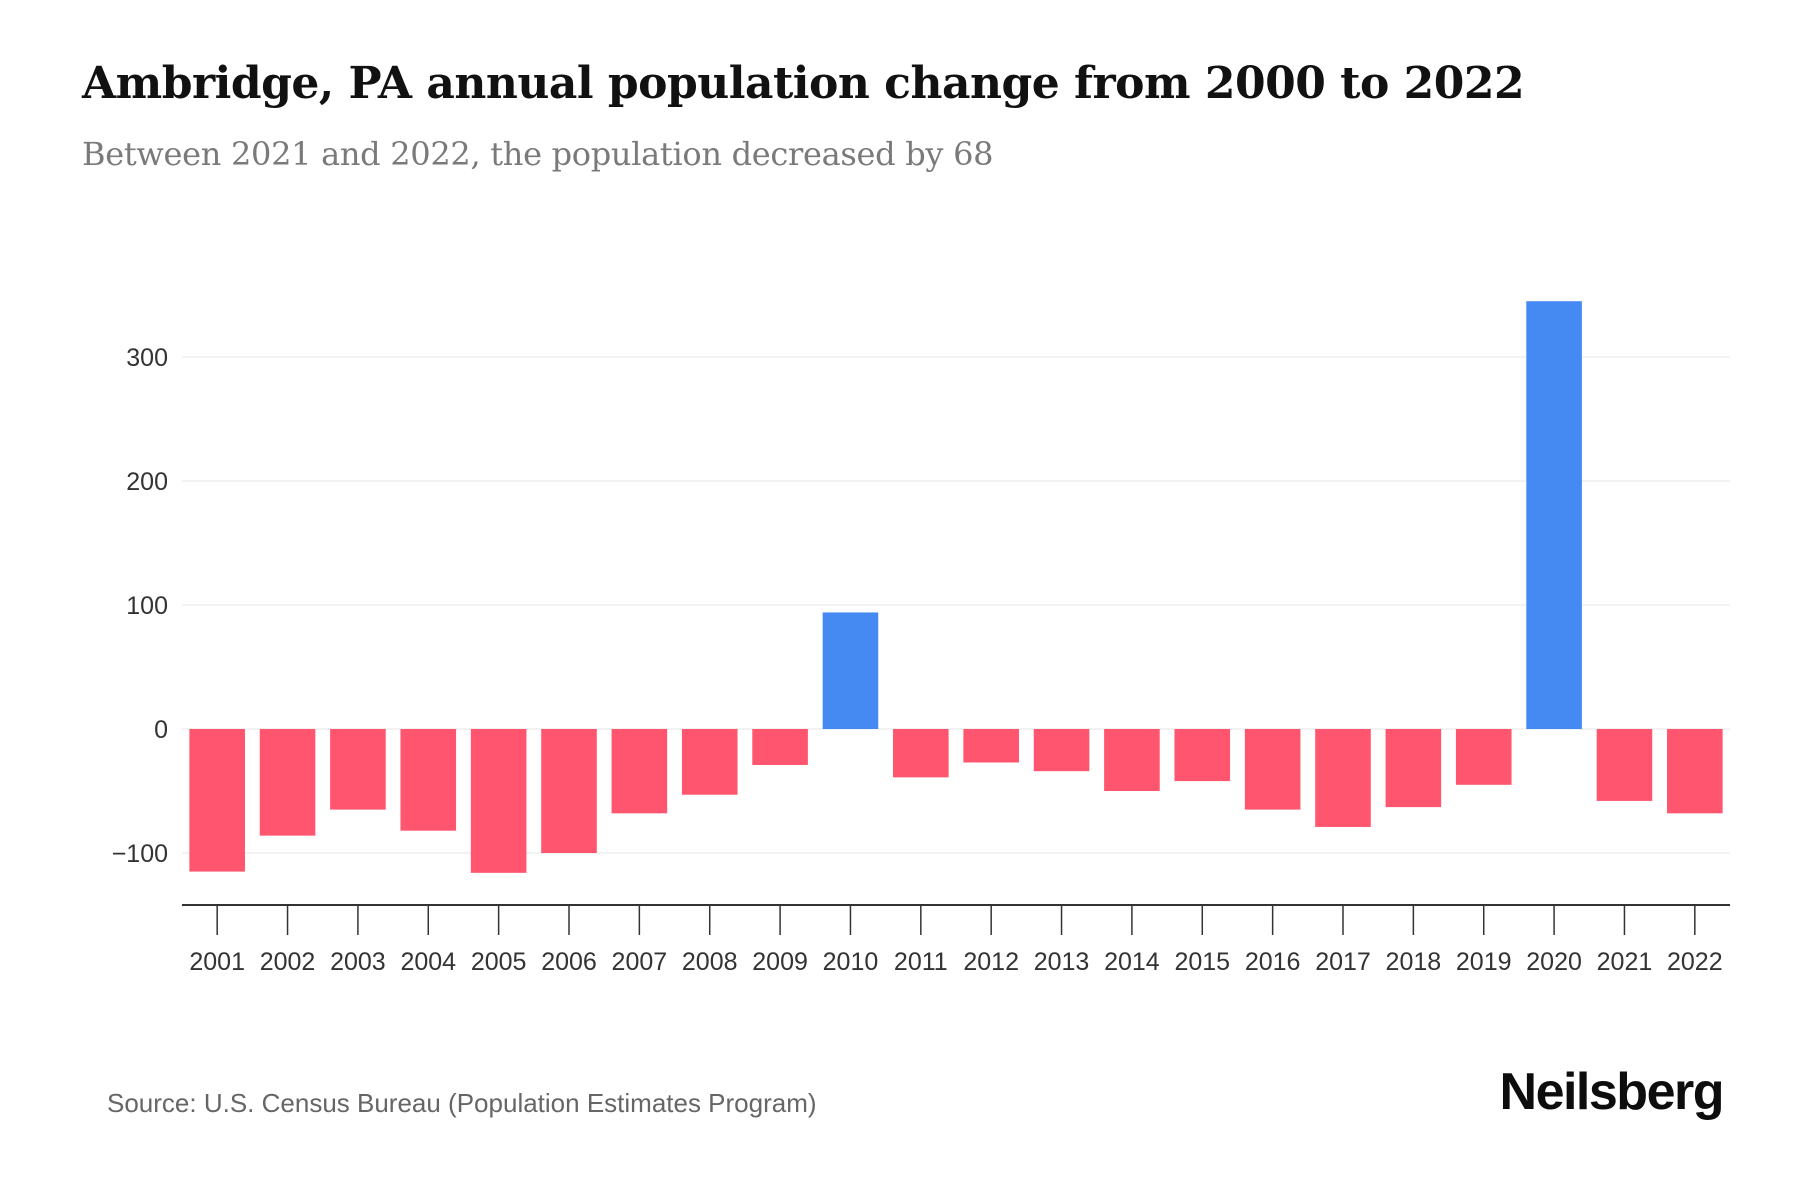  I want to click on bar-2009, so click(780, 747).